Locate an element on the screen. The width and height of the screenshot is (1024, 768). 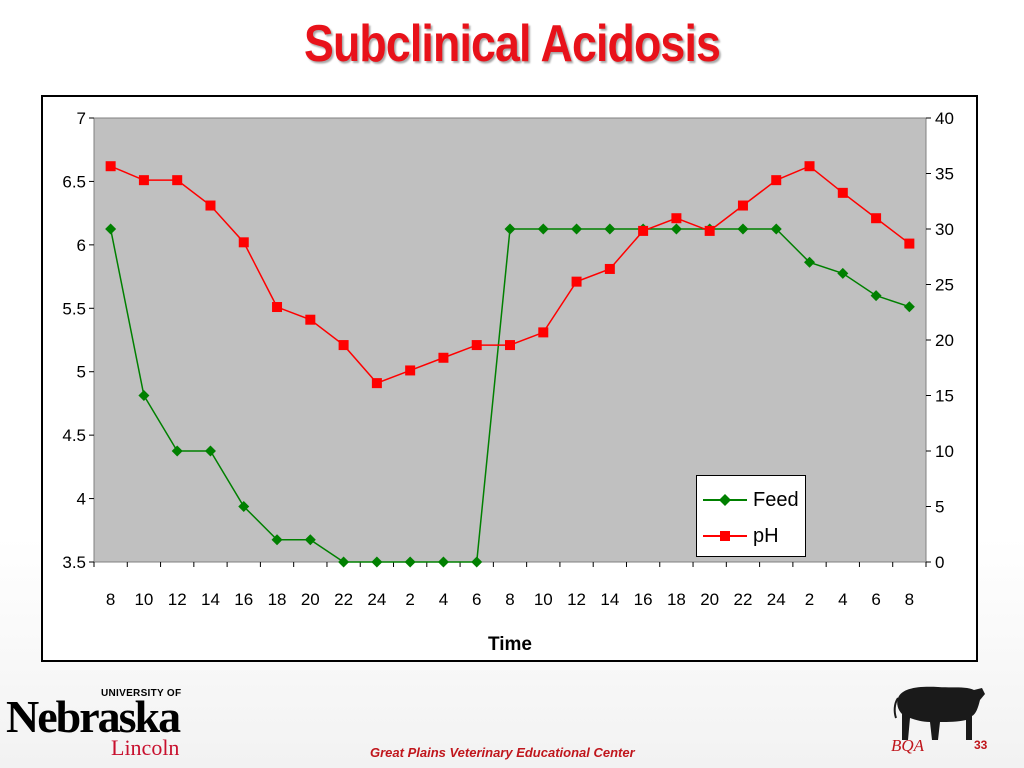
ph-legend-marker-icon is located at coordinates (725, 536).